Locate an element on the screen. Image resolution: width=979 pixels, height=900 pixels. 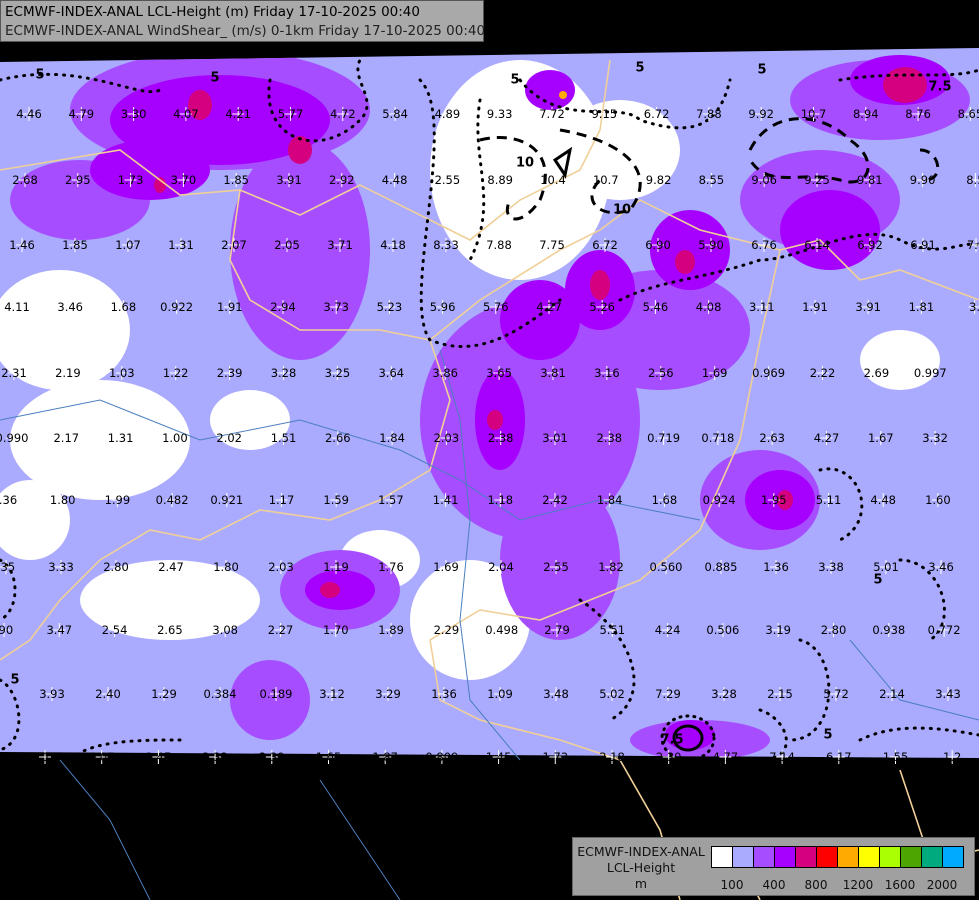
grid-point-value: 0.938 is located at coordinates (889, 630).